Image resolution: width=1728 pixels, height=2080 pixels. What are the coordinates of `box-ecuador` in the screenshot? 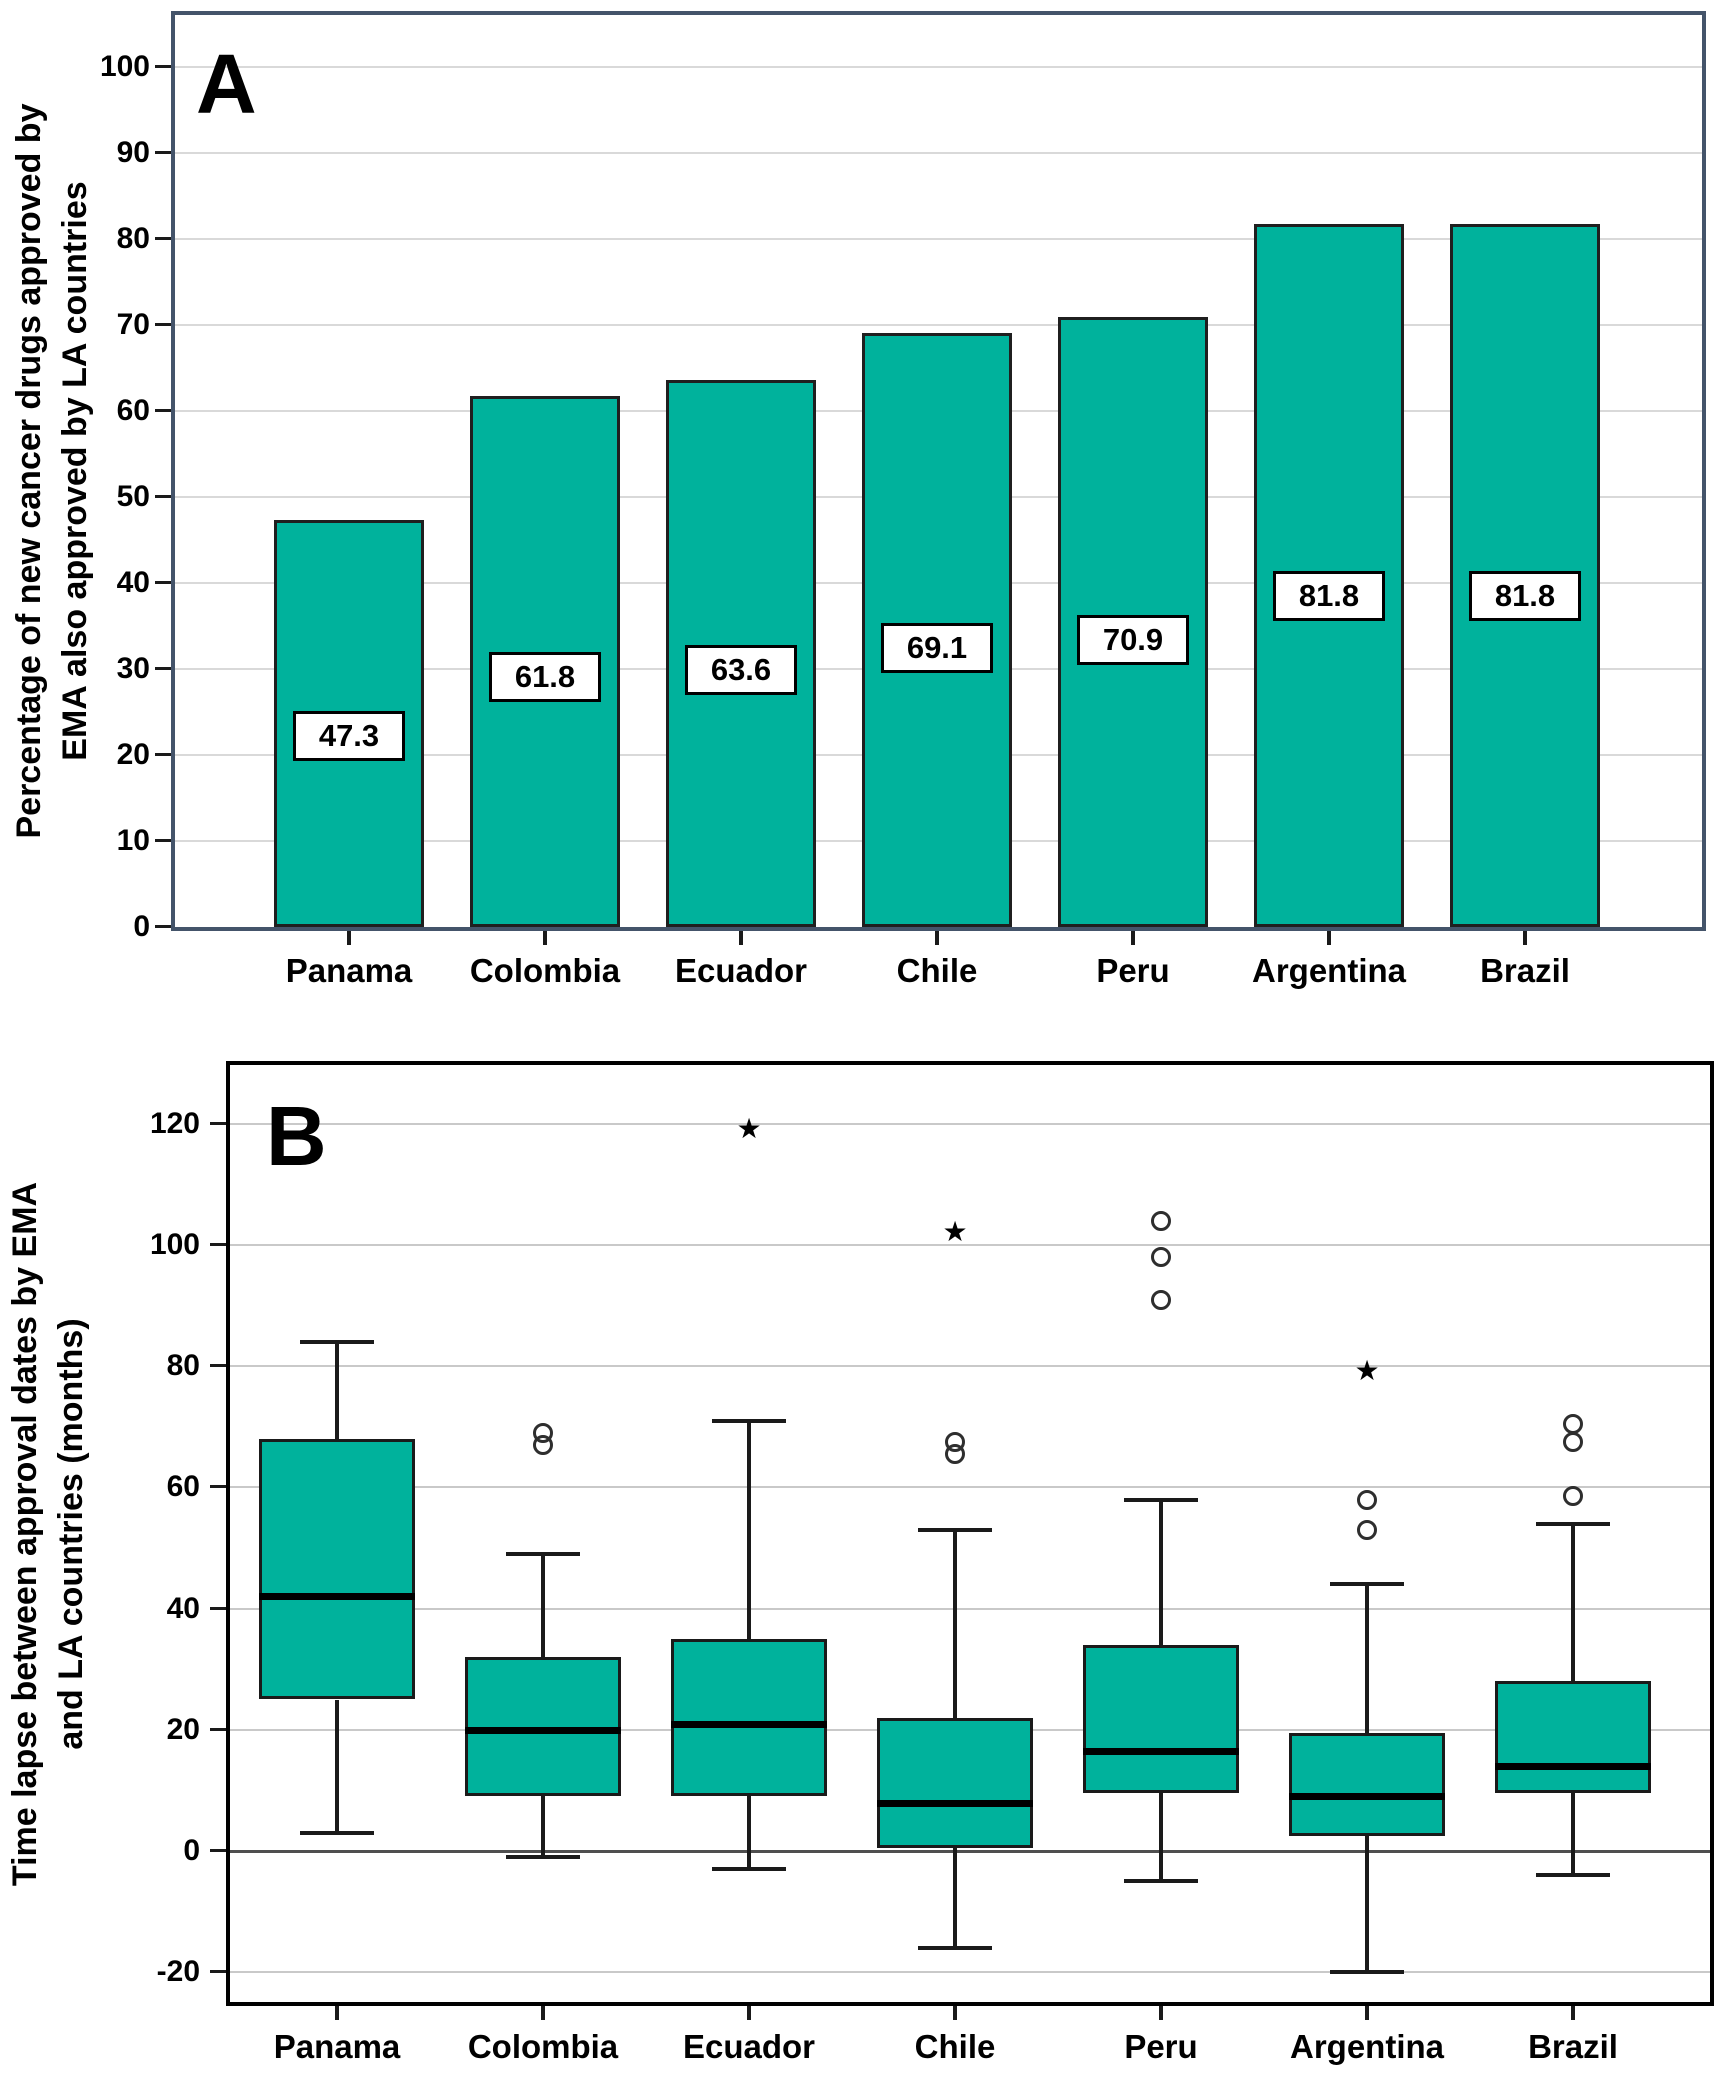 It's located at (749, 1717).